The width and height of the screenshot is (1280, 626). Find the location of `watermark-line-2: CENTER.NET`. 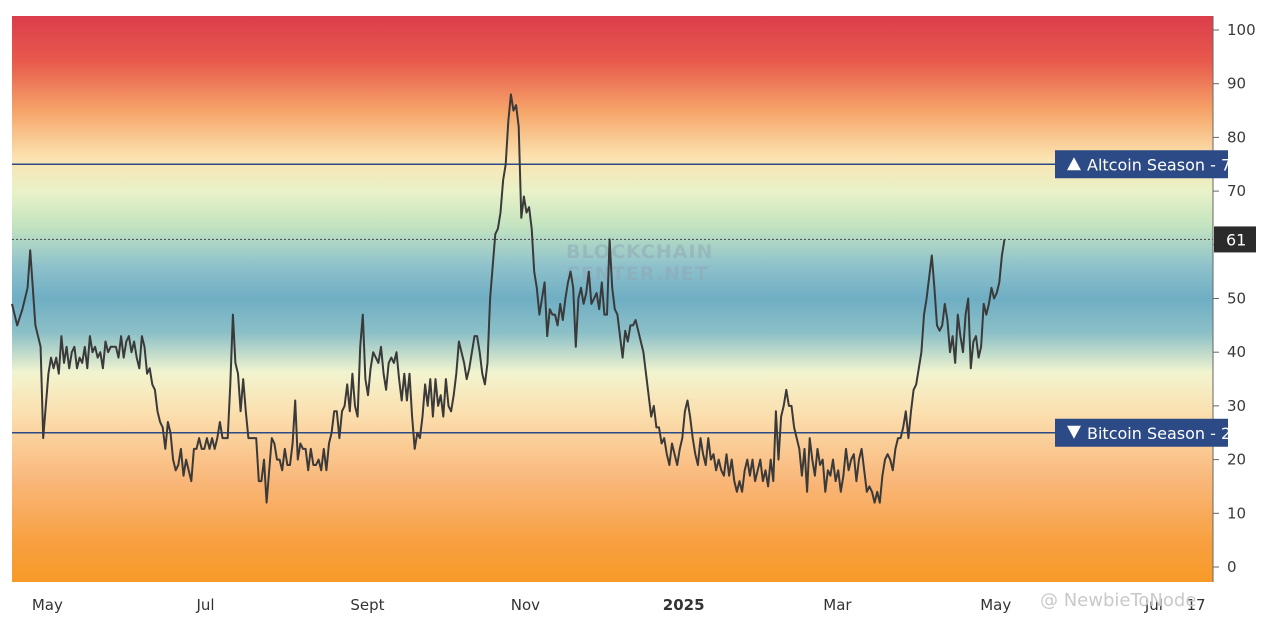

watermark-line-2: CENTER.NET is located at coordinates (637, 274).